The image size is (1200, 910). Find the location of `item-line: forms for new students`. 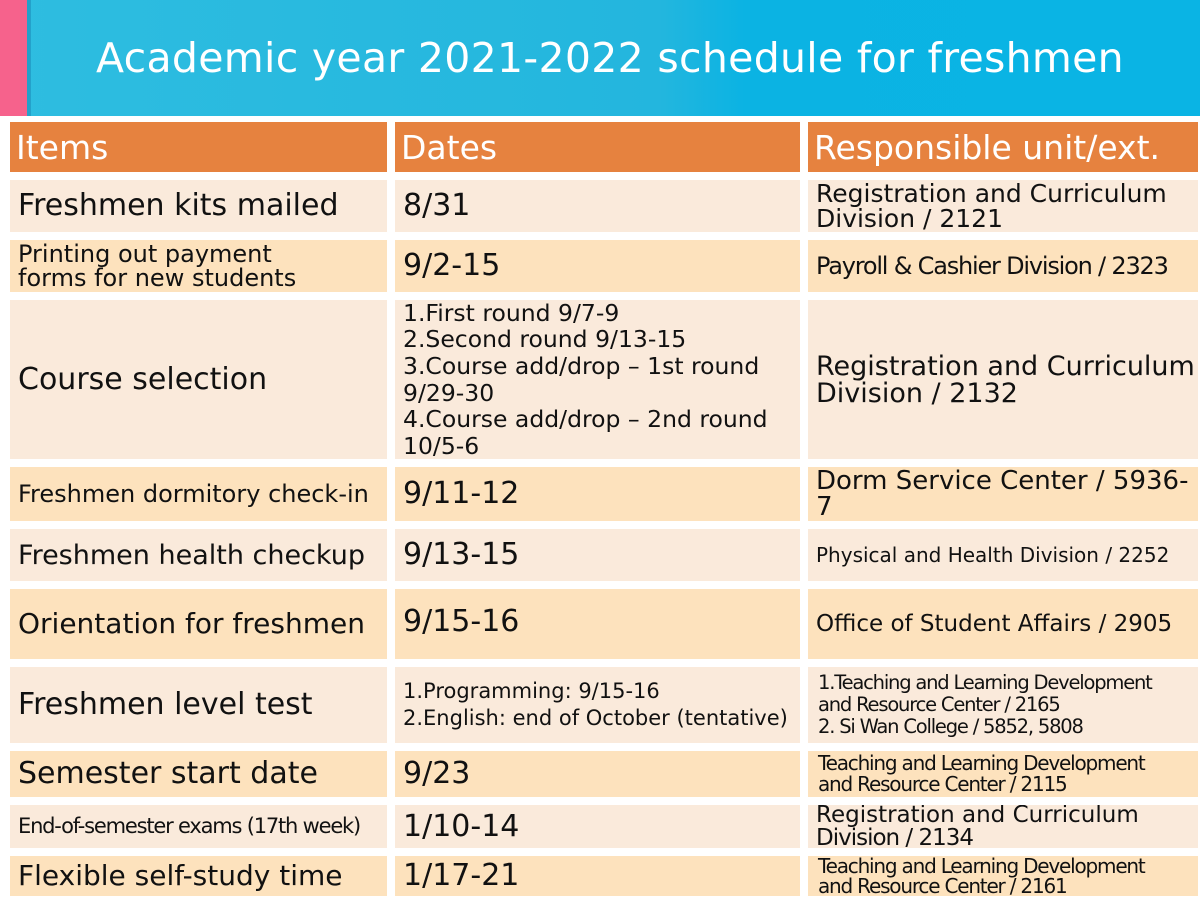

item-line: forms for new students is located at coordinates (157, 278).